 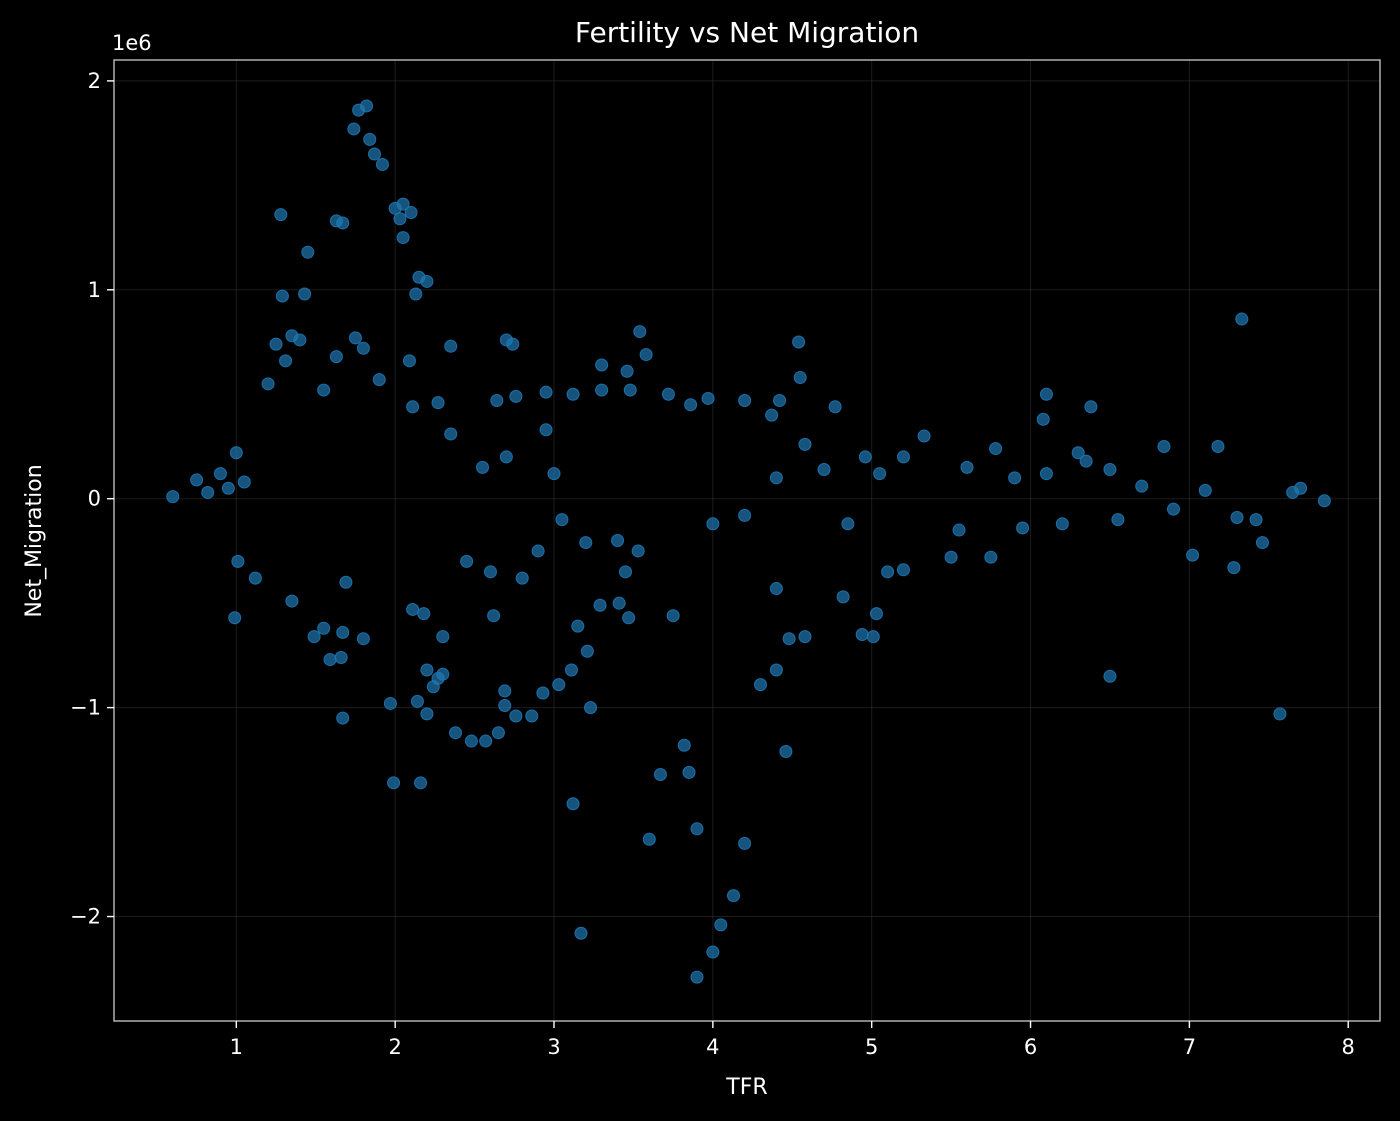 What do you see at coordinates (553, 1047) in the screenshot?
I see `x-tick-label: 3` at bounding box center [553, 1047].